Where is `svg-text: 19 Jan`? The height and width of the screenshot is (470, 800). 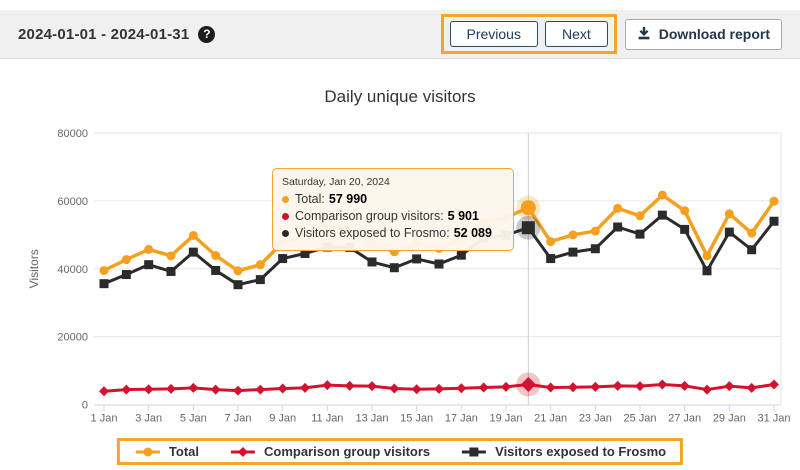 svg-text: 19 Jan is located at coordinates (505, 419).